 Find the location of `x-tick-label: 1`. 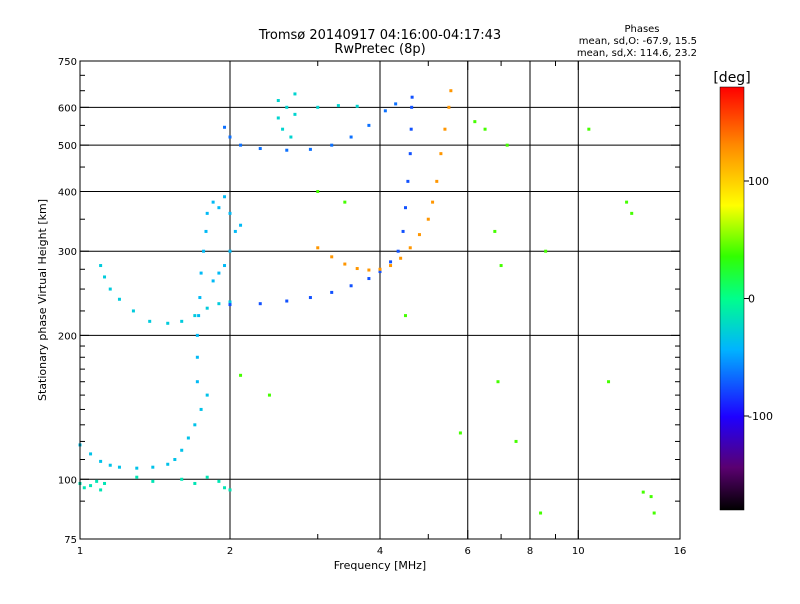

x-tick-label: 1 is located at coordinates (80, 551).